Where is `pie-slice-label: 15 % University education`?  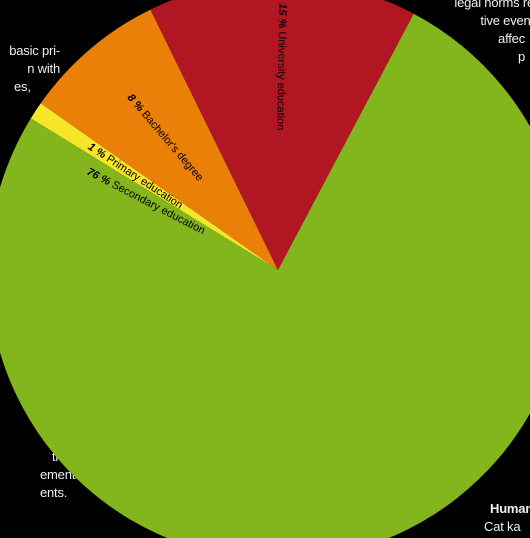 pie-slice-label: 15 % University education is located at coordinates (281, 66).